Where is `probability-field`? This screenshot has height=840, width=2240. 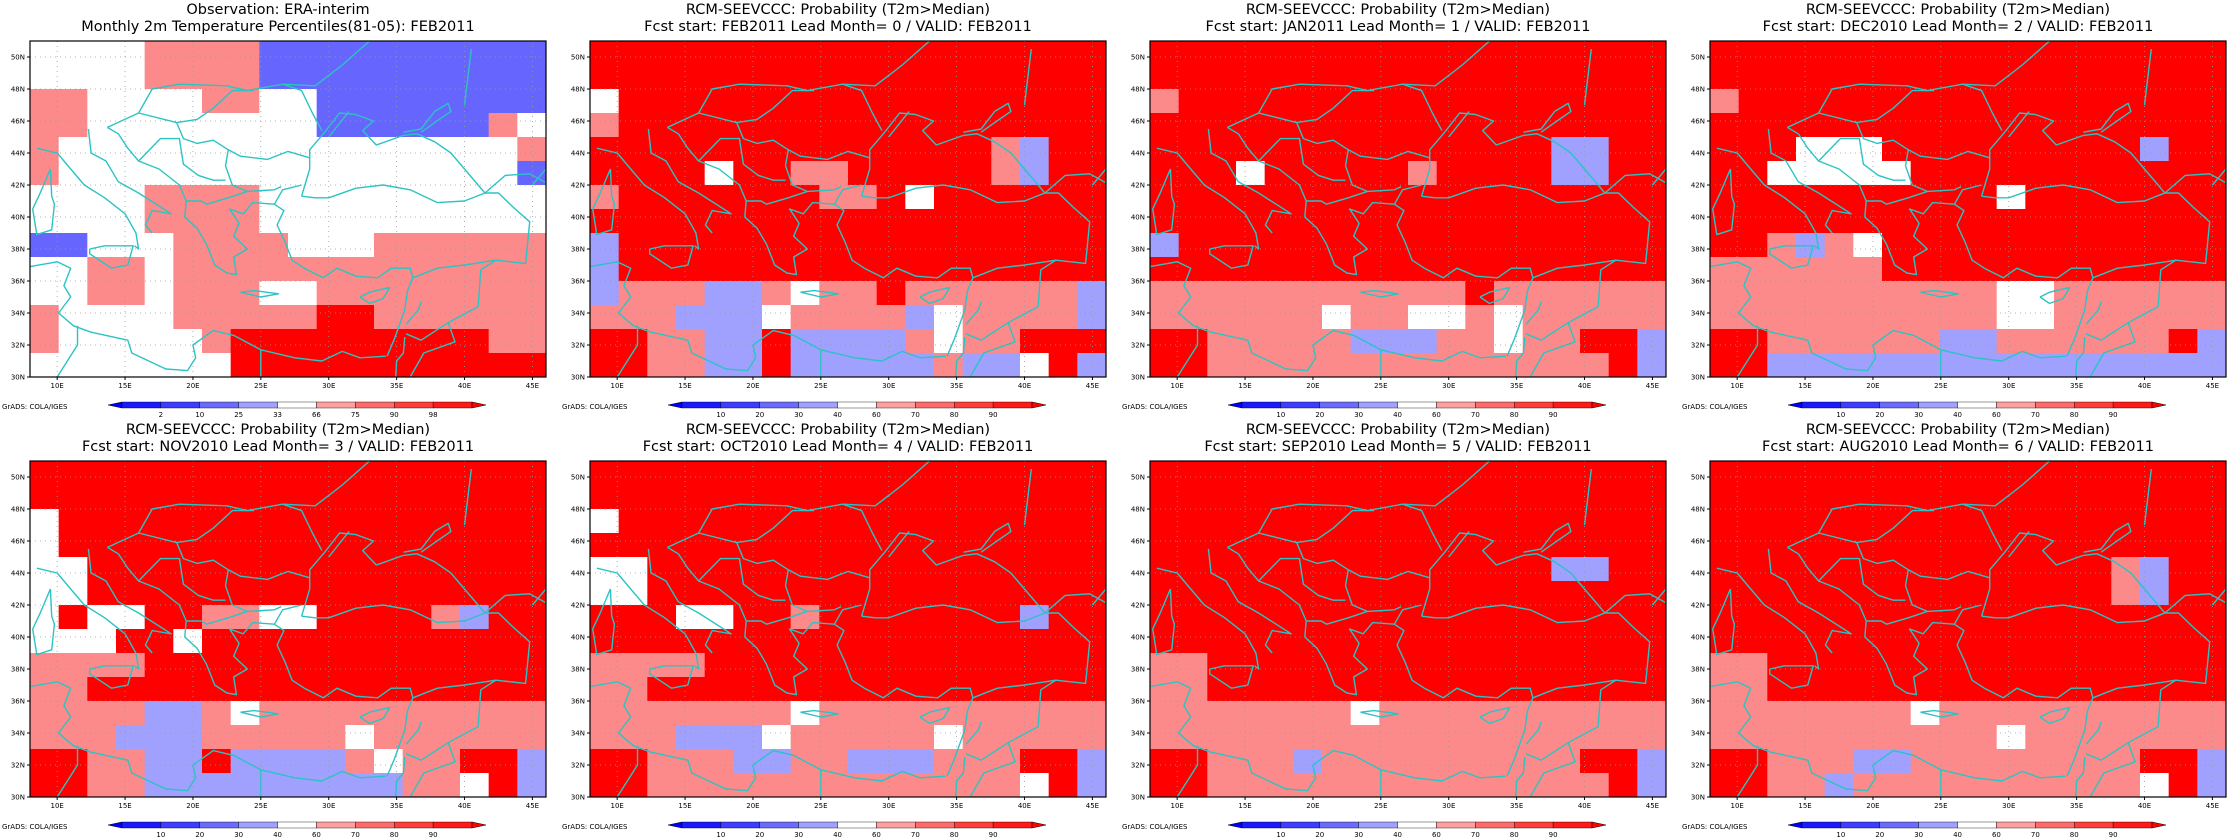
probability-field is located at coordinates (288, 629).